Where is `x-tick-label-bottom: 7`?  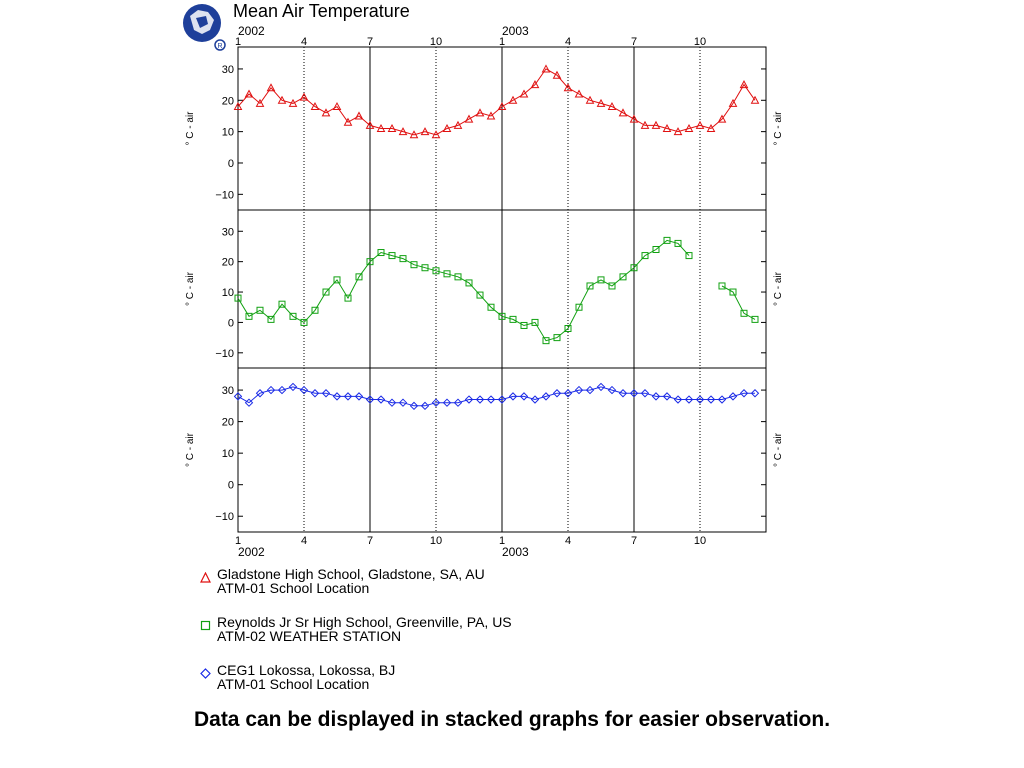
x-tick-label-bottom: 7 is located at coordinates (634, 541).